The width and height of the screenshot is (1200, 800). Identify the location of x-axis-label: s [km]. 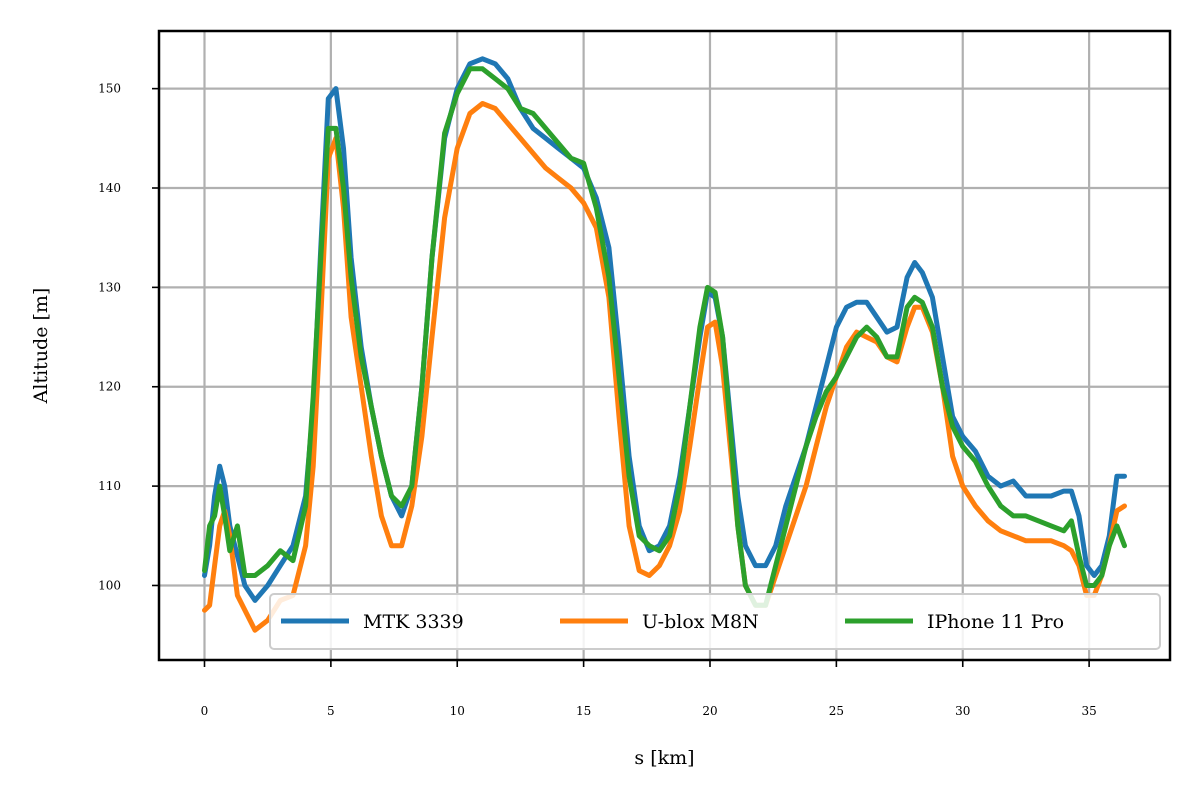
(664, 758).